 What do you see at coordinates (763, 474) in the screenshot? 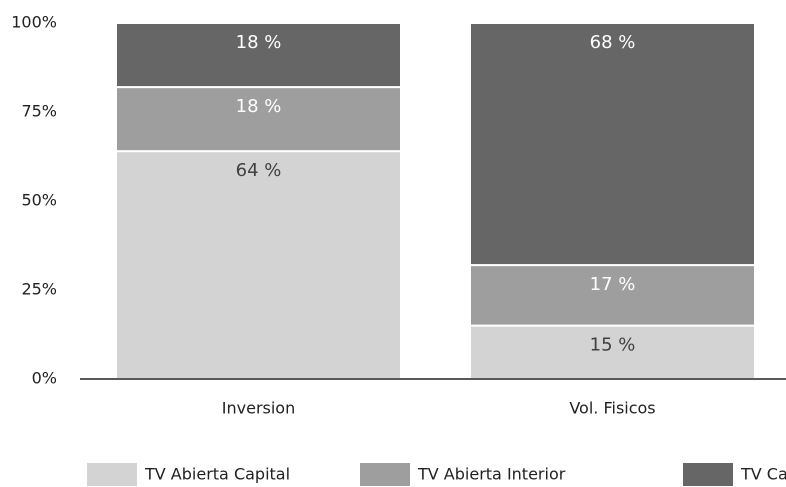
I see `legend-label: TV Cable` at bounding box center [763, 474].